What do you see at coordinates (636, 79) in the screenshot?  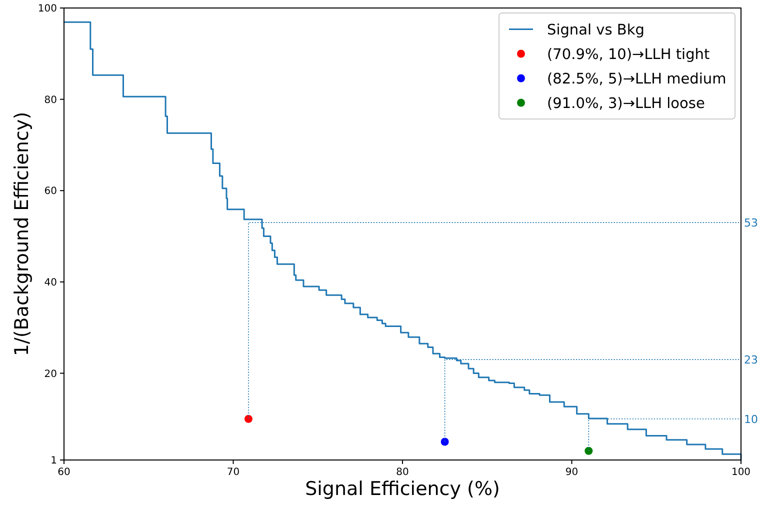 I see `legend-label: (82.5%, 5)→LLH medium` at bounding box center [636, 79].